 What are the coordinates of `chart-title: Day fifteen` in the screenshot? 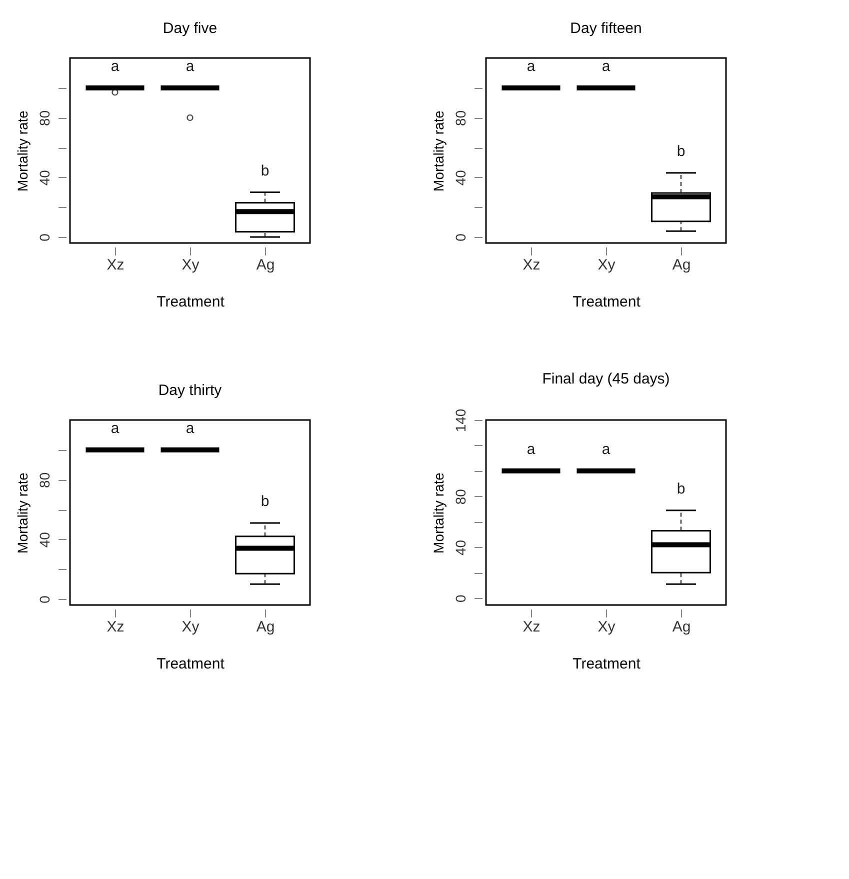 It's located at (606, 28).